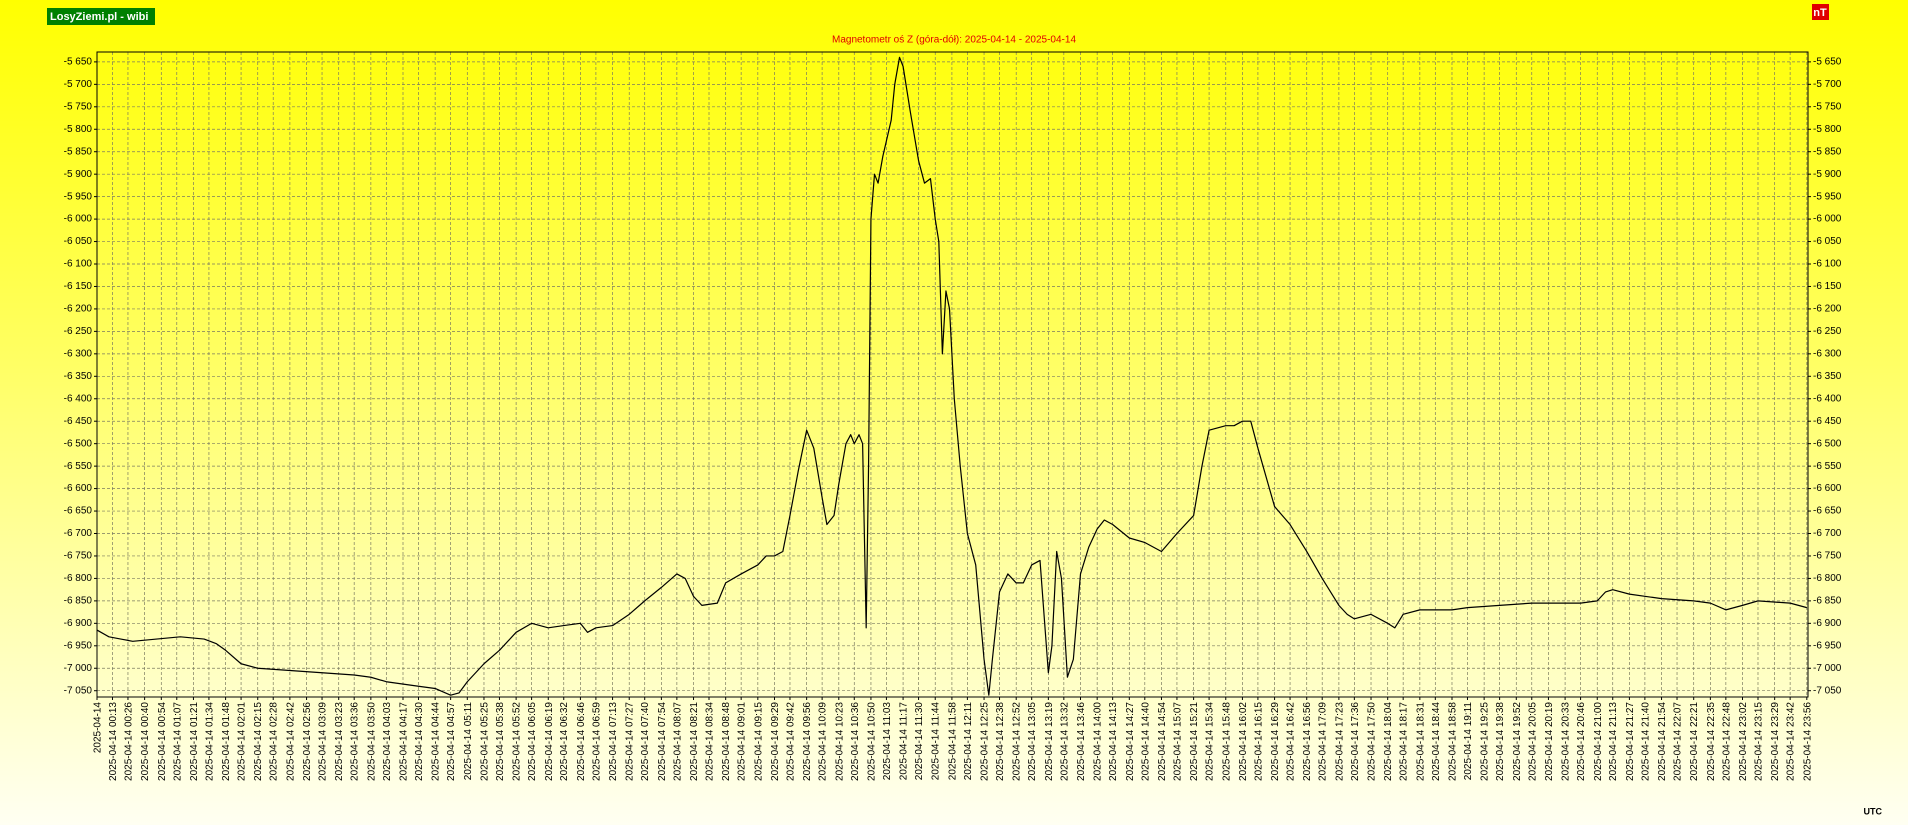 The width and height of the screenshot is (1908, 825). I want to click on x-tick-label: 2025-04-14 18:17, so click(1404, 741).